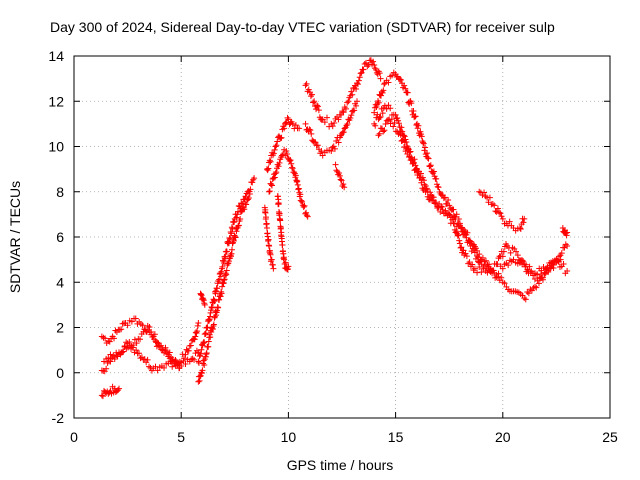  I want to click on x-tick-label: 25, so click(610, 437).